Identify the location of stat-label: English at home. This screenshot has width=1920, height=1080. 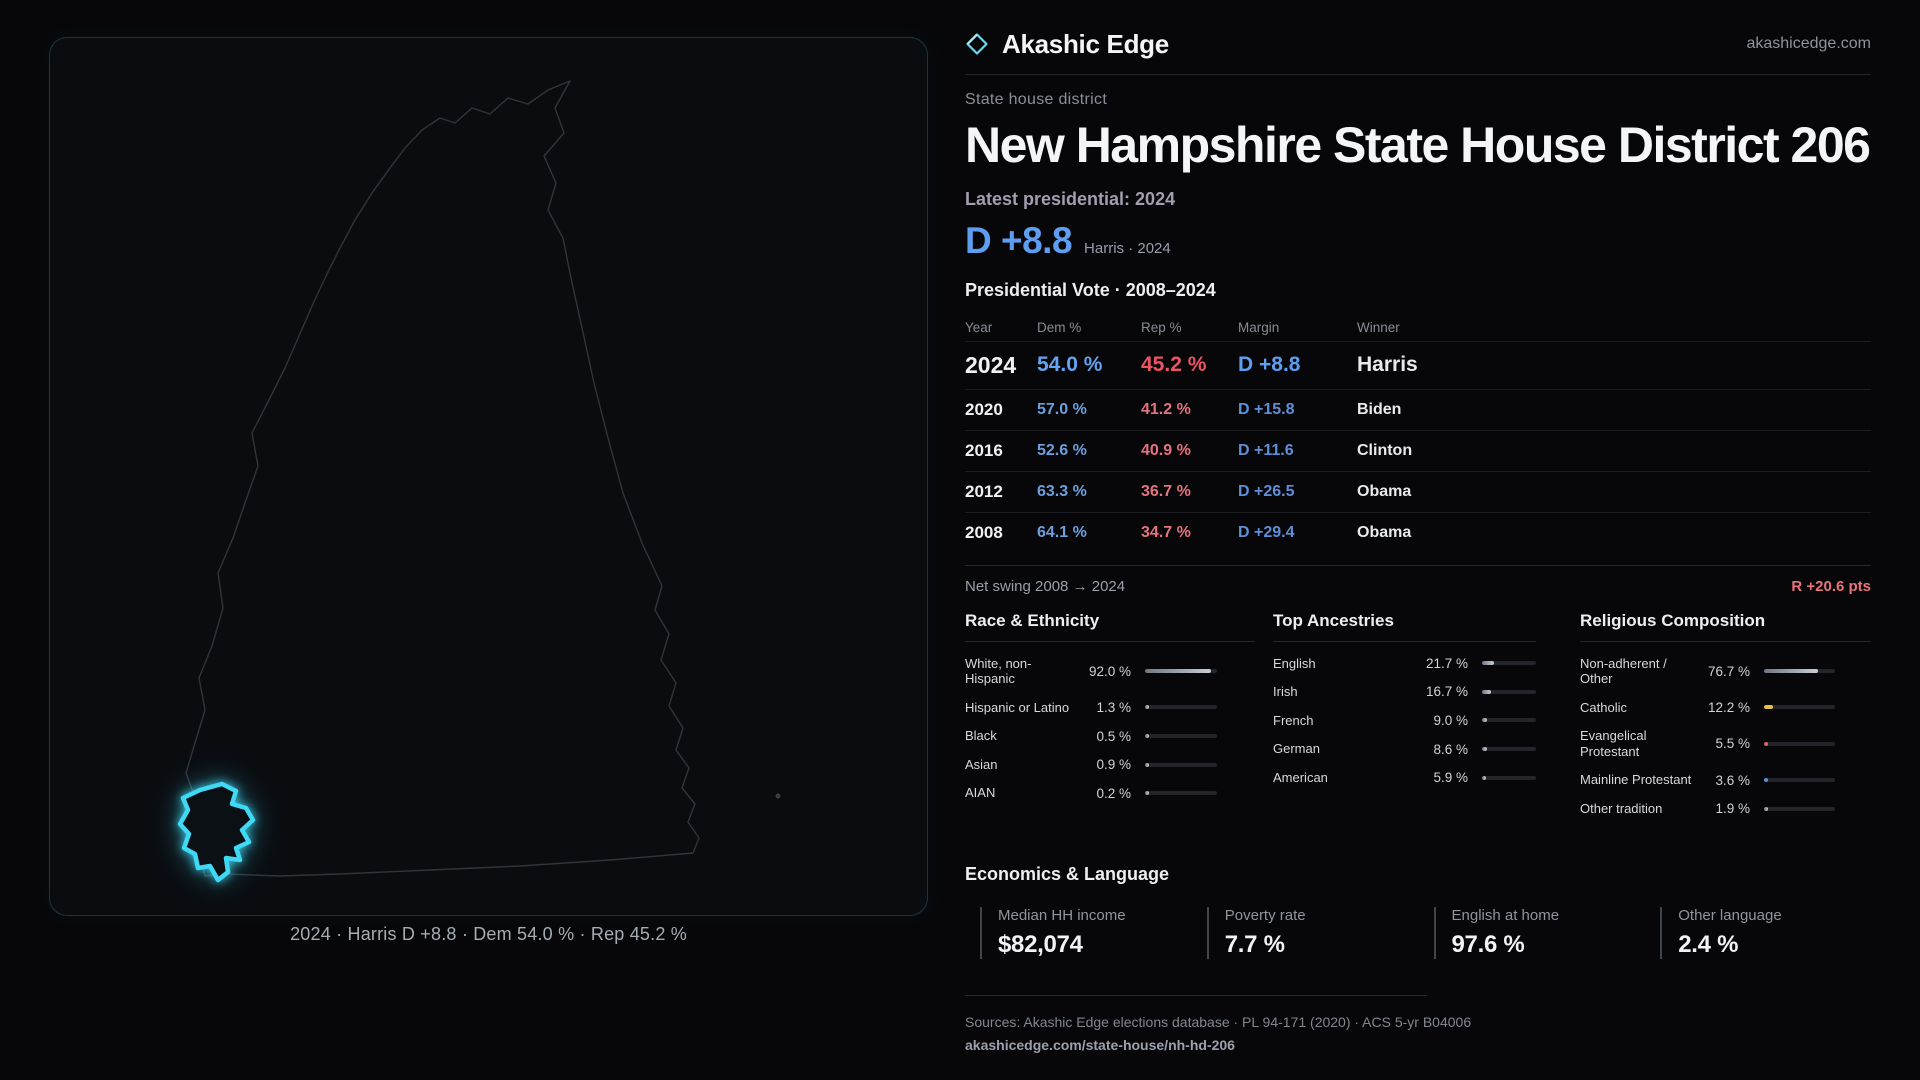
(1505, 915).